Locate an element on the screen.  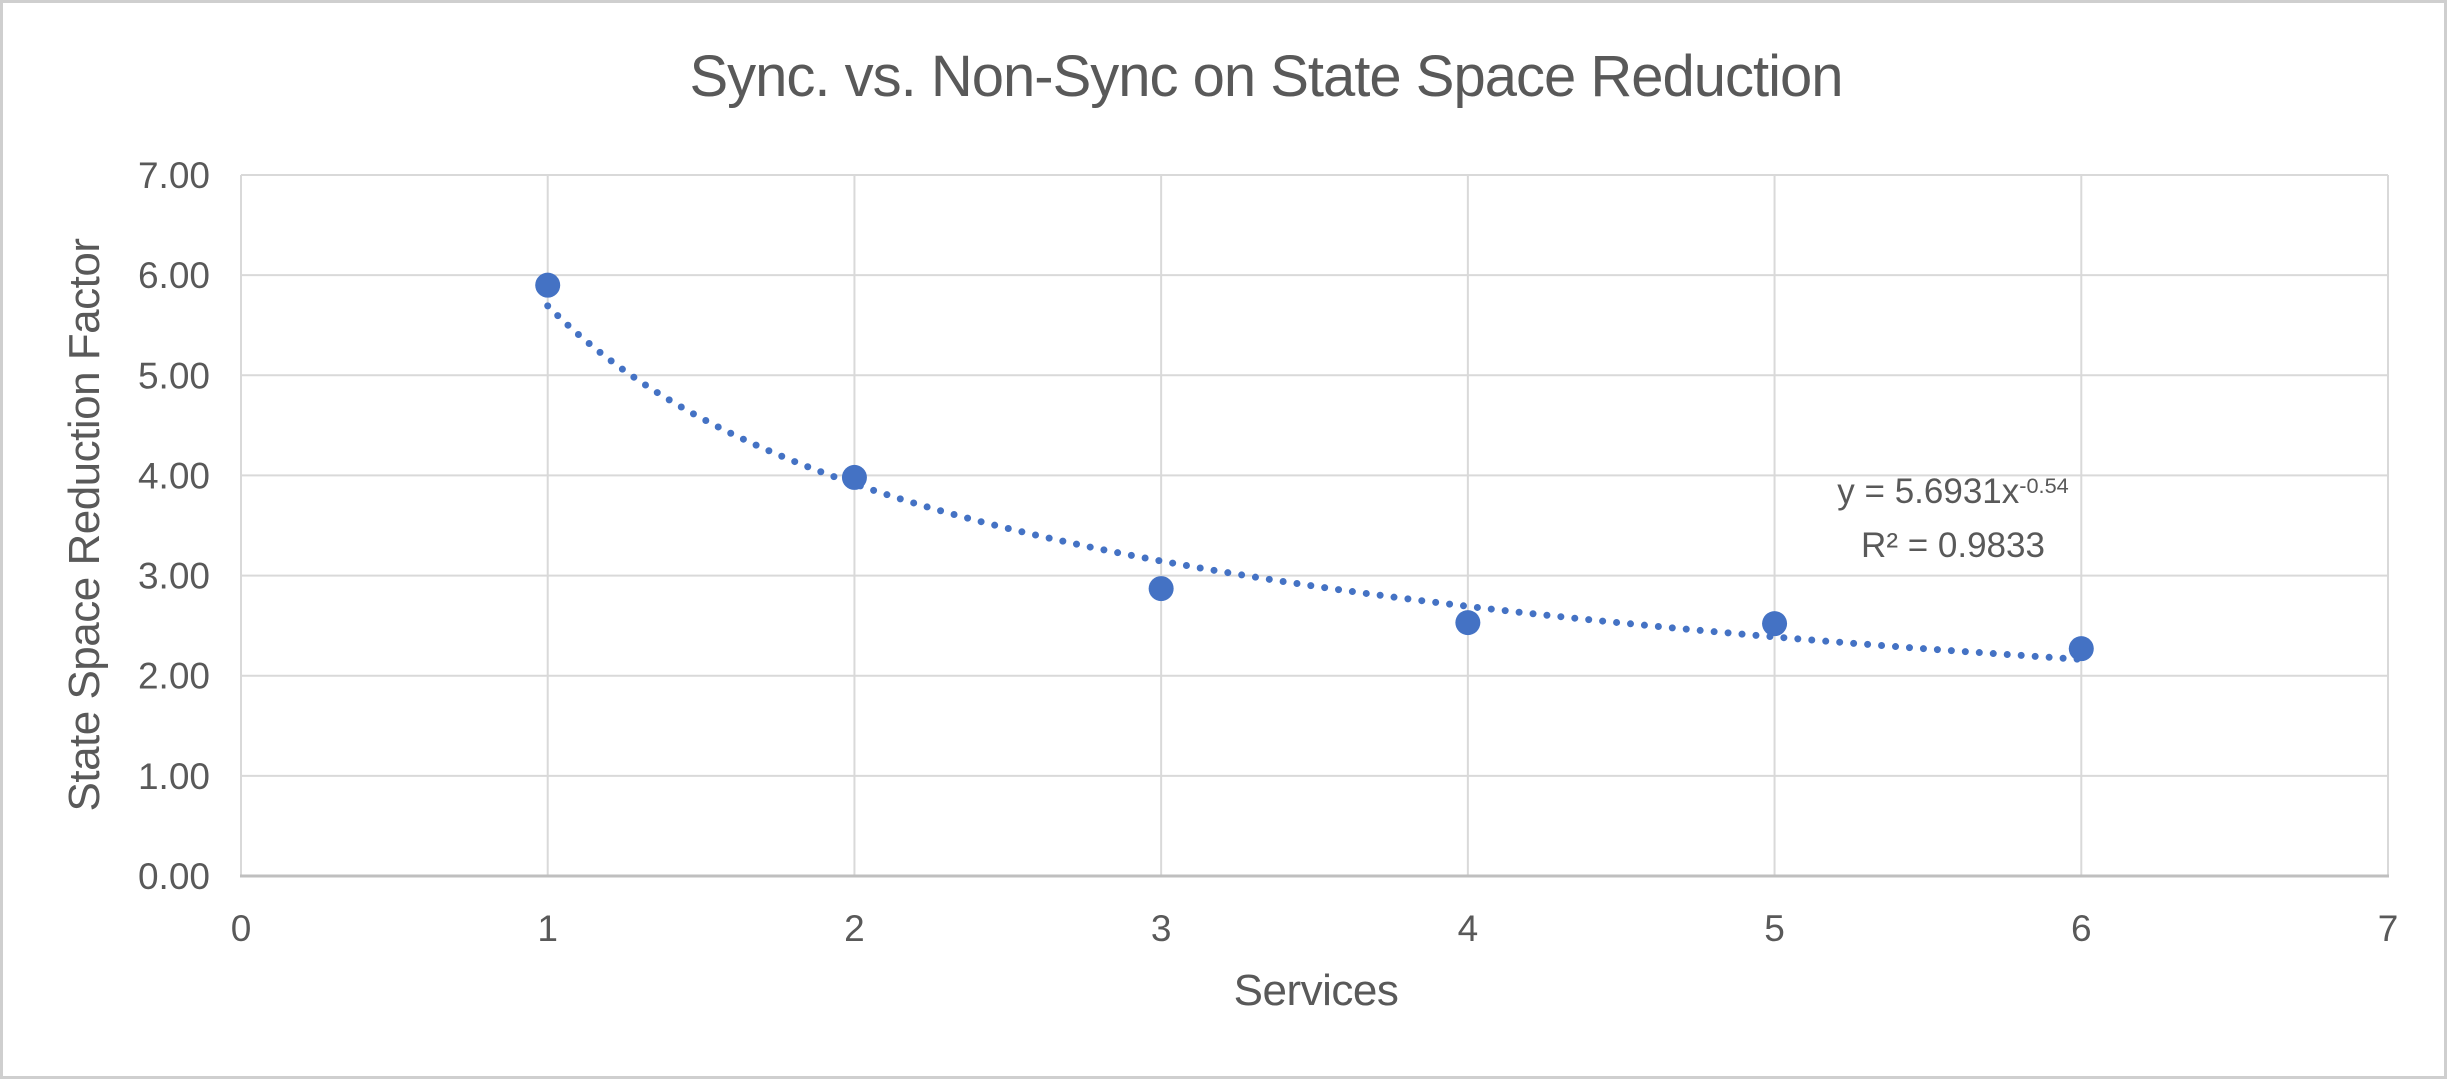
y-tick-label: 6.00 is located at coordinates (174, 275).